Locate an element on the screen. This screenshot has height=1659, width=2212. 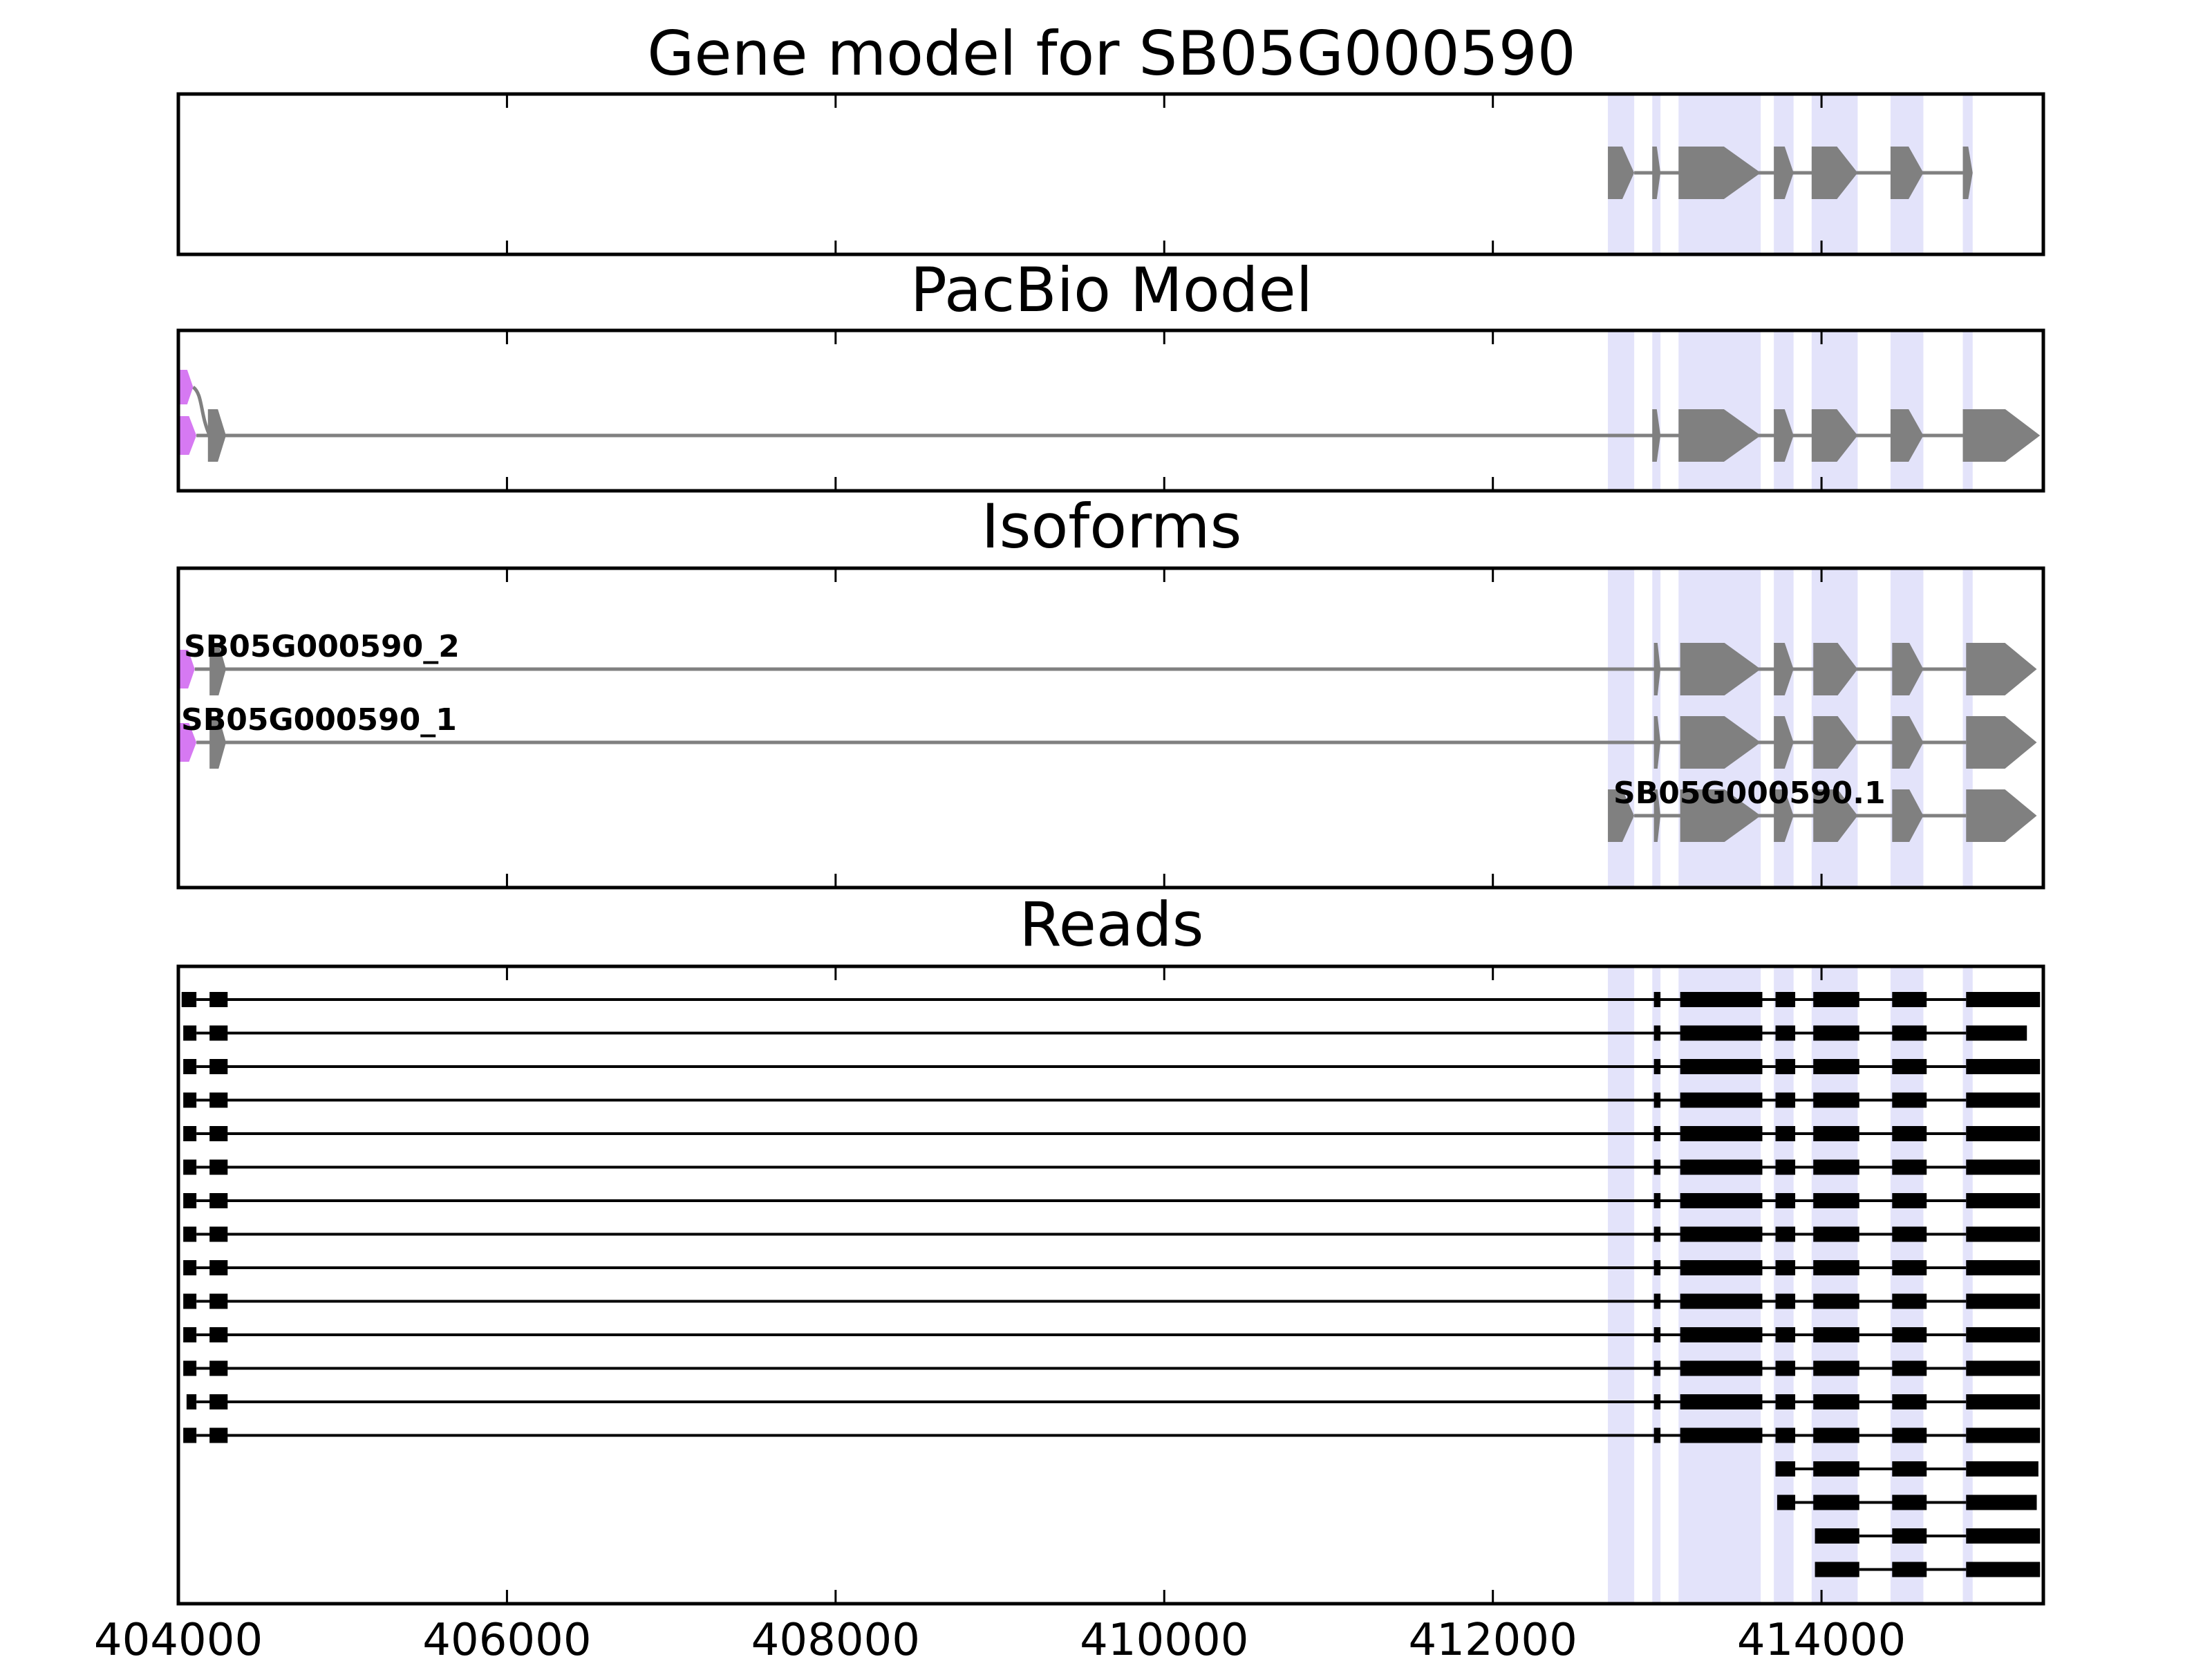
isoforms-track-2: SB05G000590.1 is located at coordinates (1822, 809).